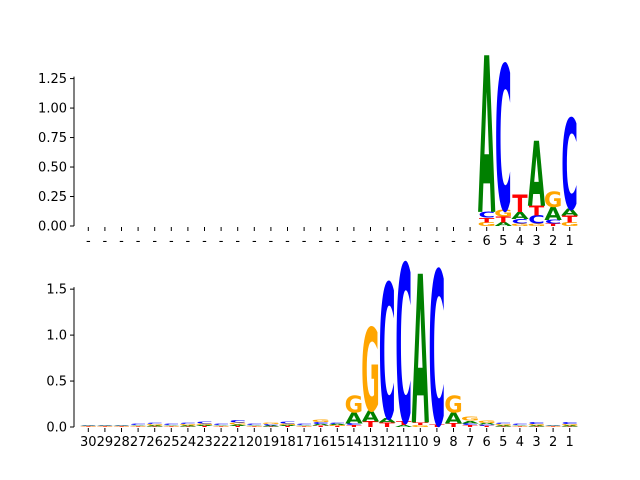 Image resolution: width=640 pixels, height=480 pixels. Describe the element at coordinates (420, 442) in the screenshot. I see `x-tick-label: 10` at that location.